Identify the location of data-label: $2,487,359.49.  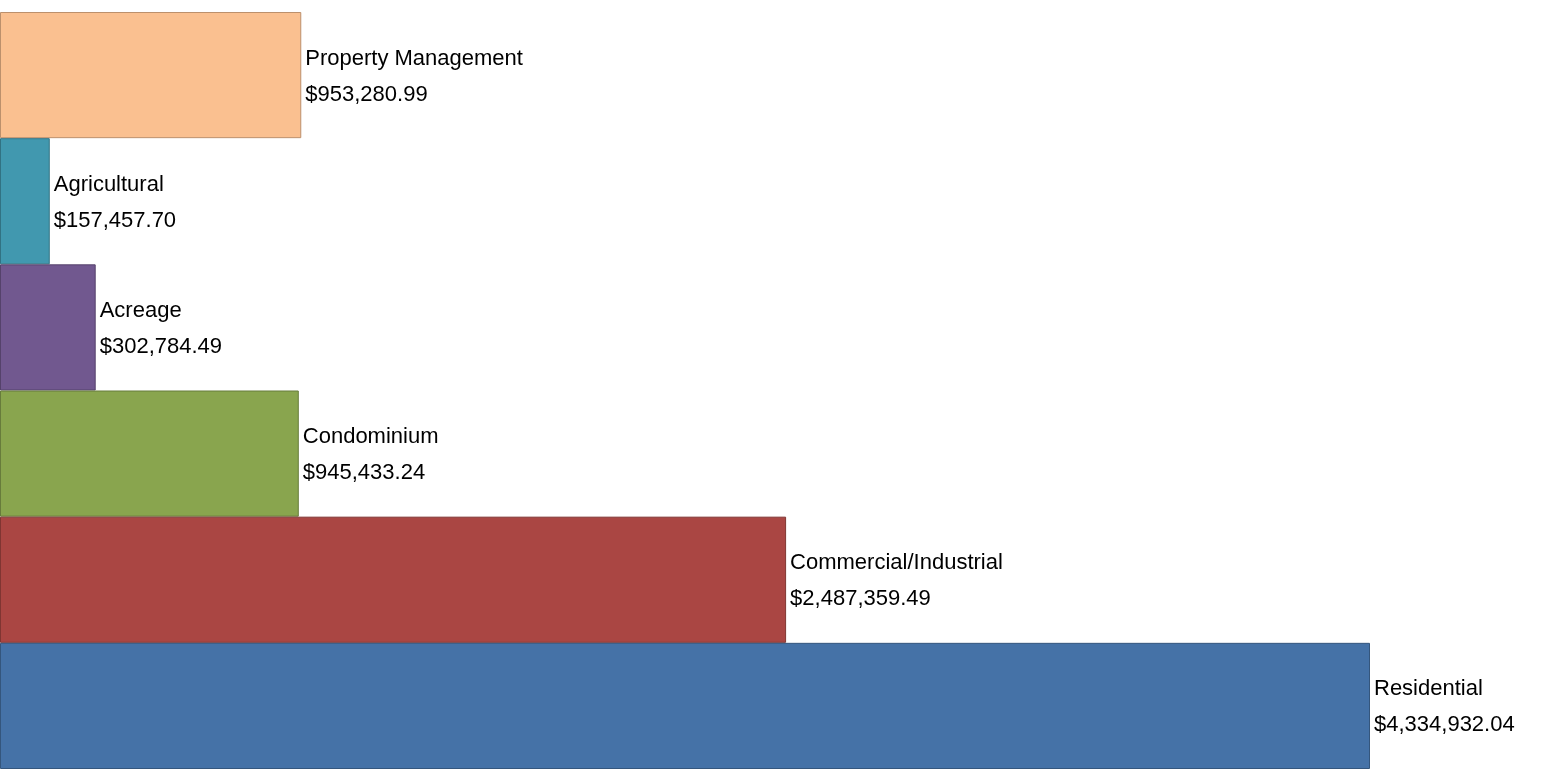
(860, 598).